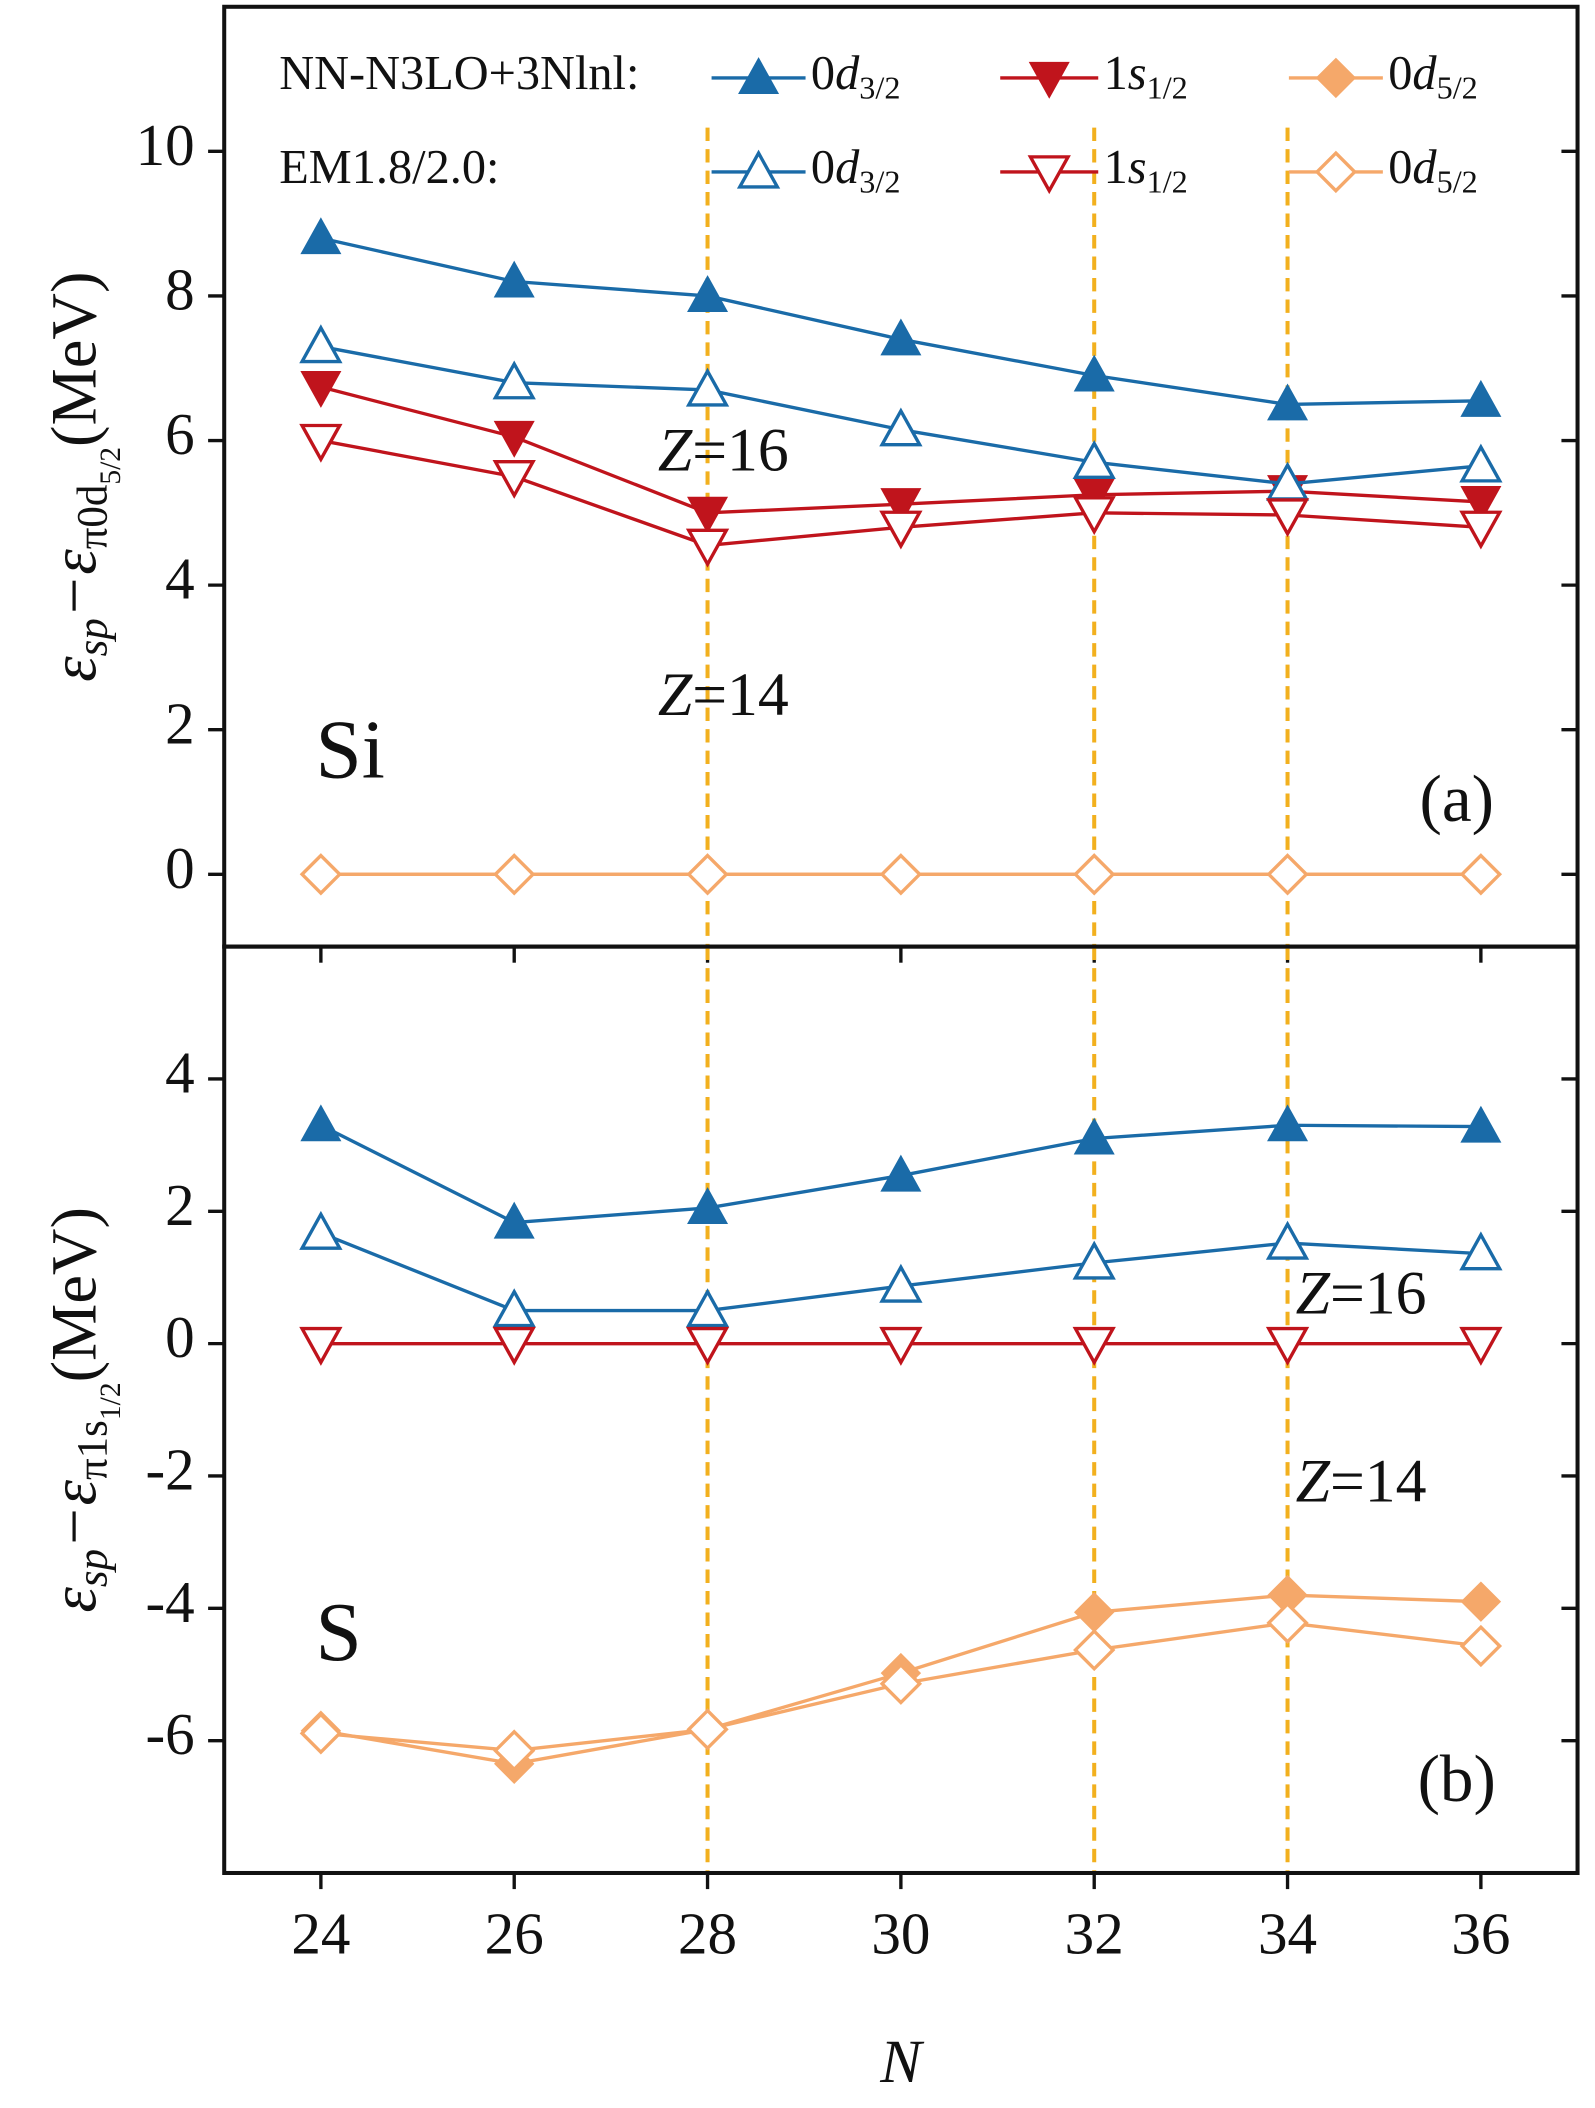 The height and width of the screenshot is (2108, 1595). Describe the element at coordinates (1094, 1934) in the screenshot. I see `x-tick-label: 32` at that location.